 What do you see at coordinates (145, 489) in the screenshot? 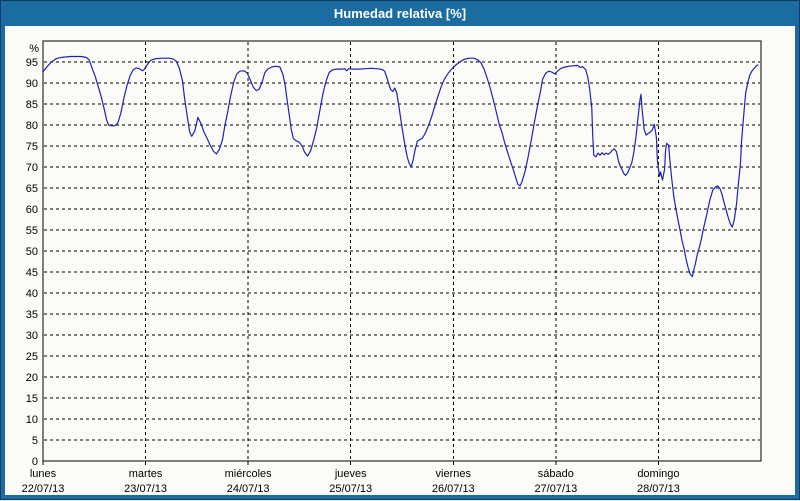
I see `x-date-label: 23/07/13` at bounding box center [145, 489].